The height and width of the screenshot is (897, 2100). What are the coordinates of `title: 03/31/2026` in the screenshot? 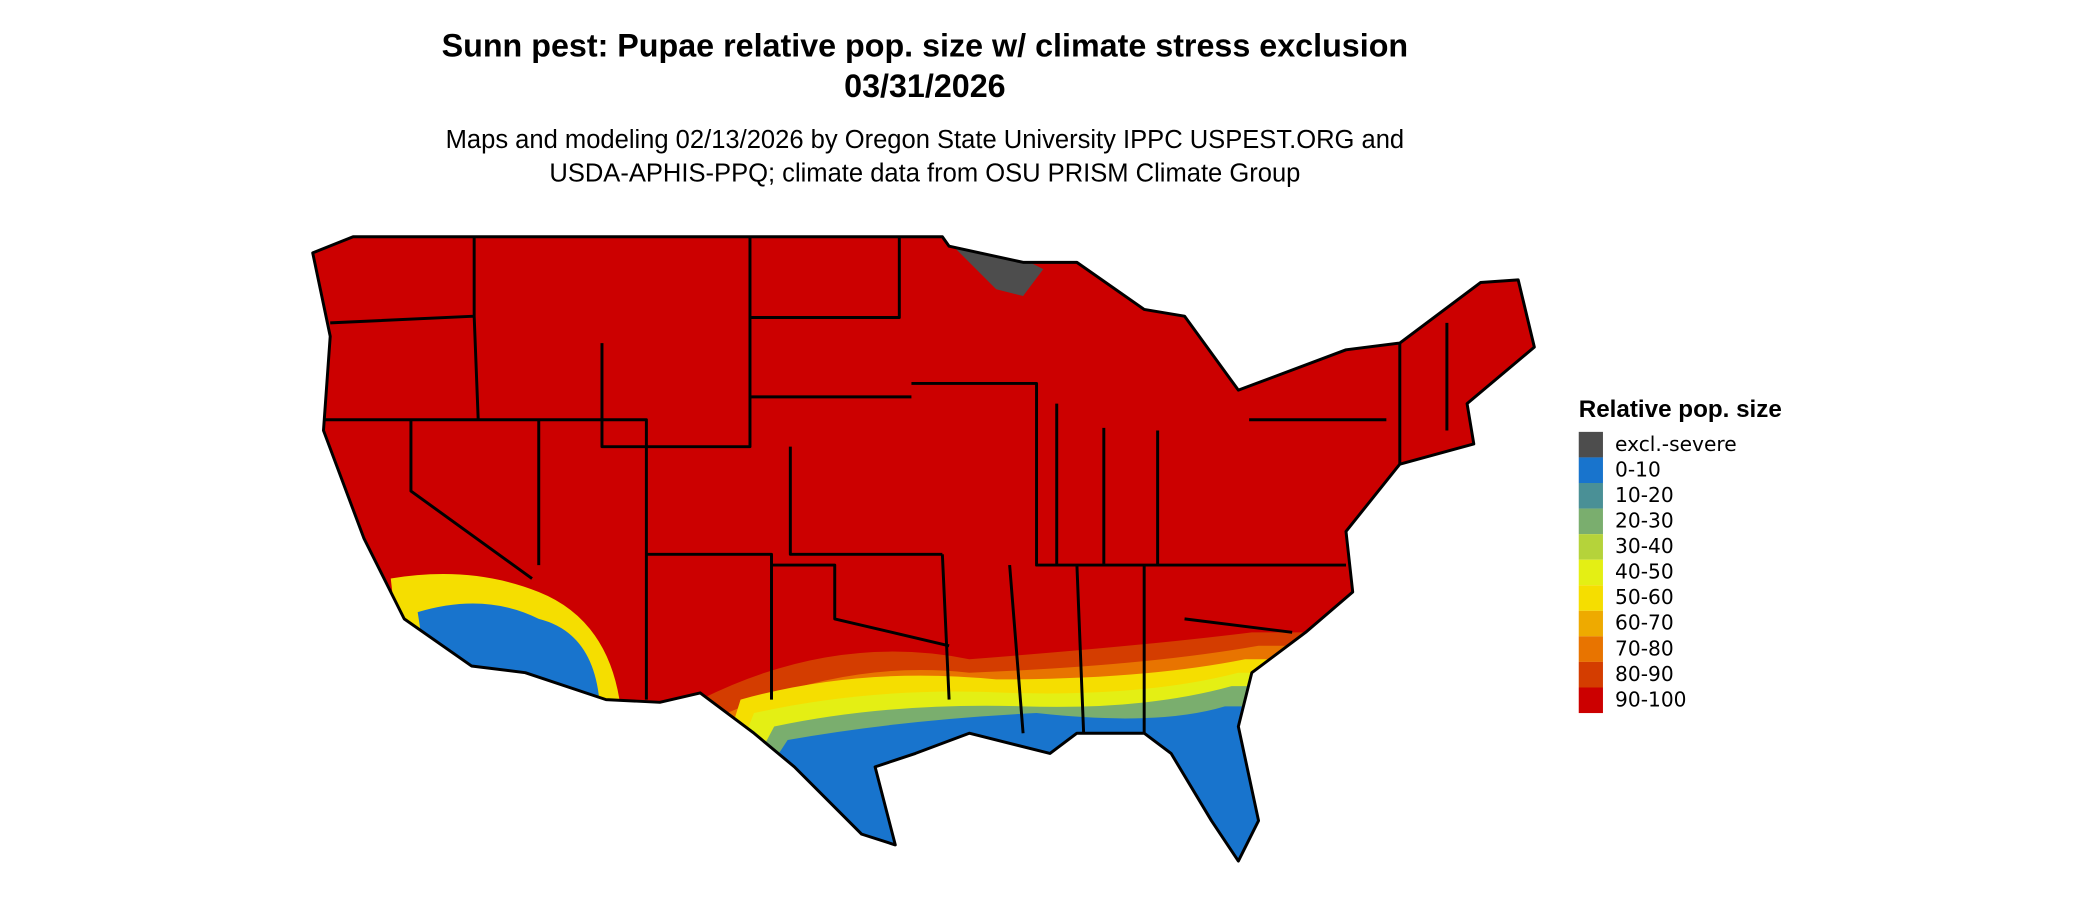 It's located at (925, 86).